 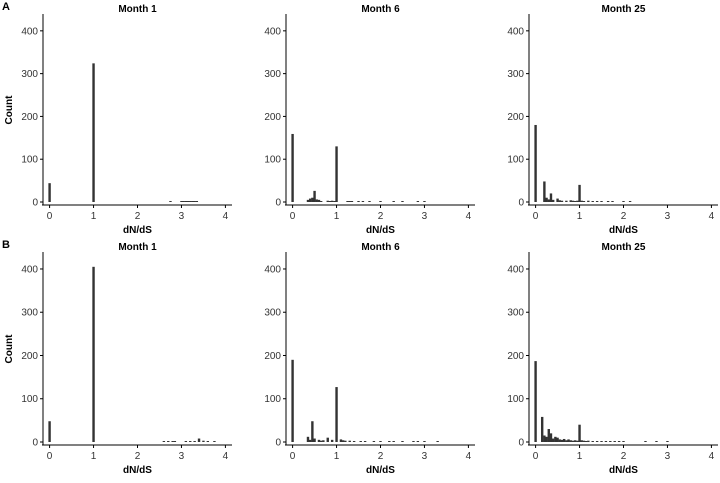 I want to click on chart-a-2-x-tick-label: 2, so click(x=381, y=216).